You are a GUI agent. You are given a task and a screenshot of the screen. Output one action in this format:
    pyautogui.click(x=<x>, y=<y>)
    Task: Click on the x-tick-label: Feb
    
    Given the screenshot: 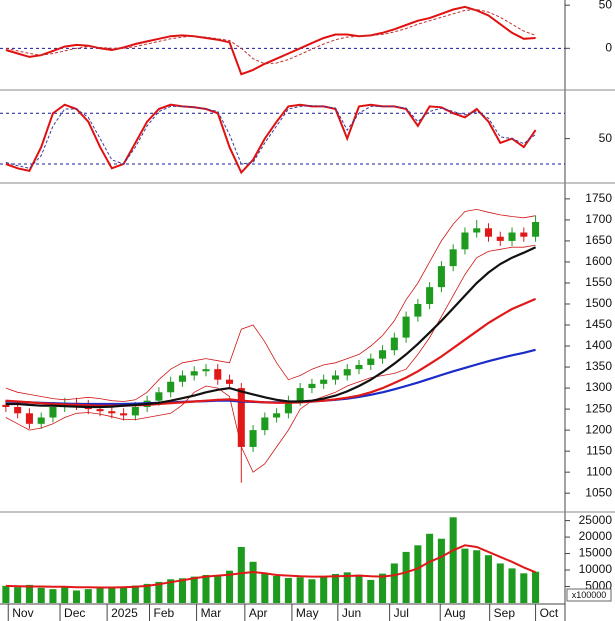 What is the action you would take?
    pyautogui.click(x=163, y=613)
    